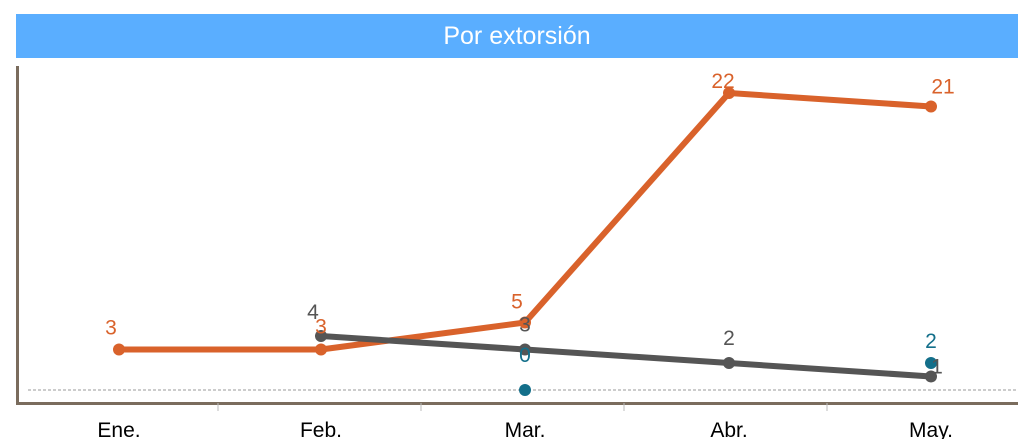 The height and width of the screenshot is (439, 1018). Describe the element at coordinates (931, 429) in the screenshot. I see `x-tick-label: May.` at that location.